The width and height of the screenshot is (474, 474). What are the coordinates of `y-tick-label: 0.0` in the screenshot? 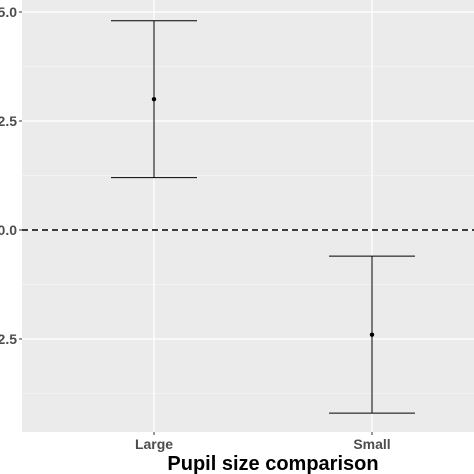 It's located at (8, 230).